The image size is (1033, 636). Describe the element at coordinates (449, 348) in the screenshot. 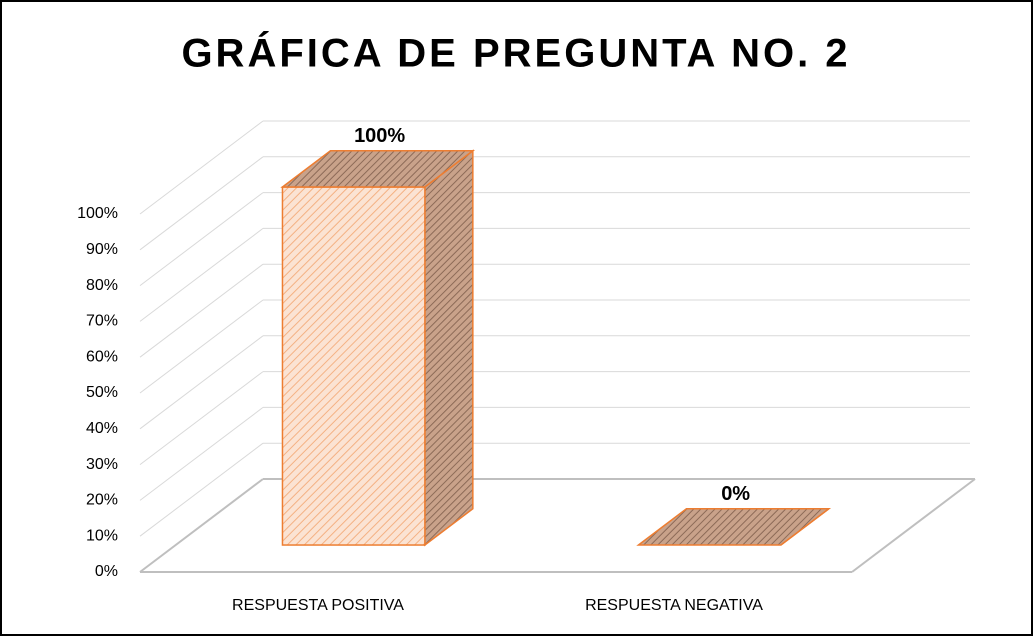

I see `bar-side` at that location.